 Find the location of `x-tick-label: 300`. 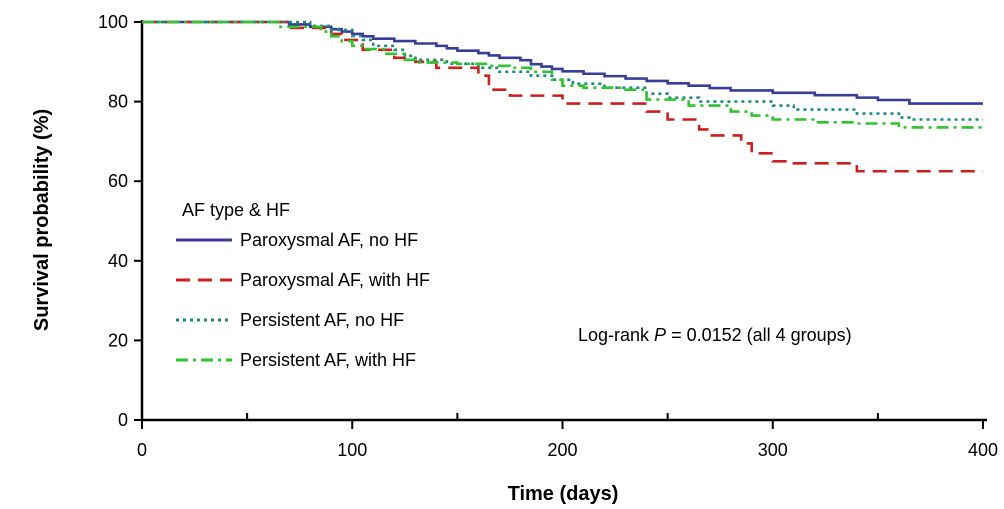

x-tick-label: 300 is located at coordinates (773, 450).